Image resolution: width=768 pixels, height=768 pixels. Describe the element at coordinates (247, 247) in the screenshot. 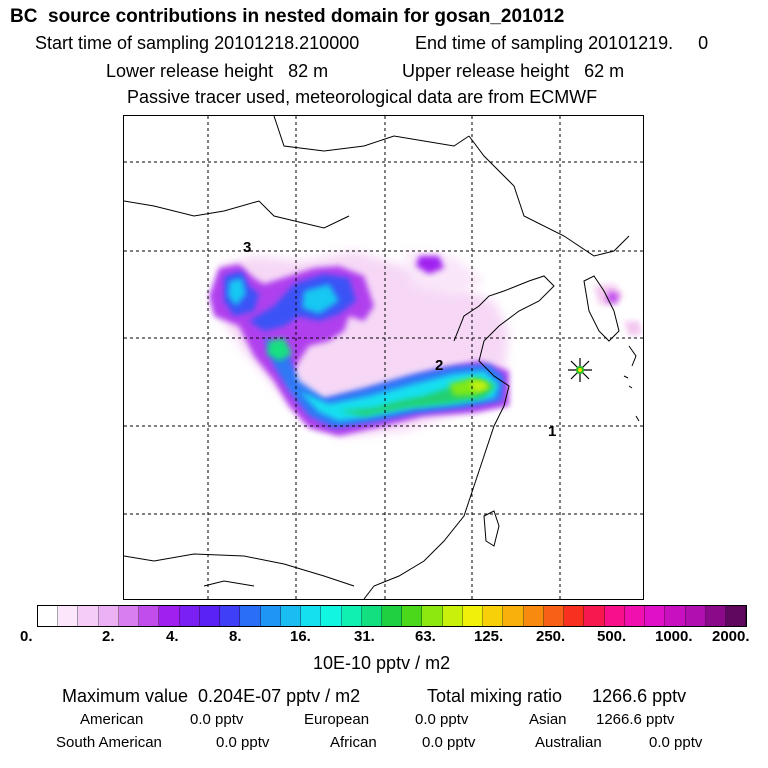

I see `label-3: 3` at that location.